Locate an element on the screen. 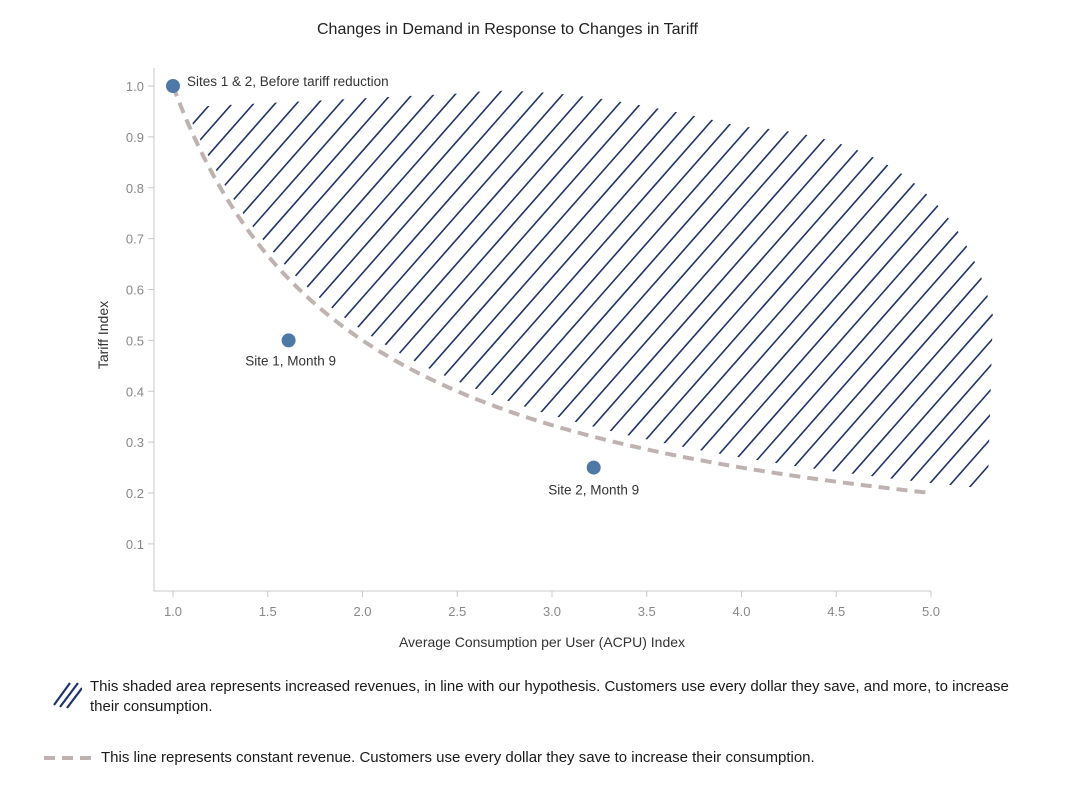 This screenshot has width=1075, height=809. y-tick-label: 0.6 is located at coordinates (135, 290).